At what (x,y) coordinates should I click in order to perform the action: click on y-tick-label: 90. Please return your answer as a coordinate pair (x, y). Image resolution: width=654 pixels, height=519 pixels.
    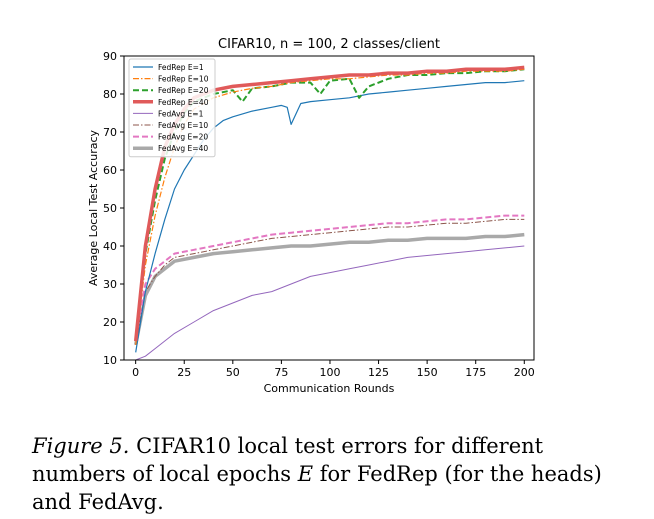
    Looking at the image, I should click on (110, 56).